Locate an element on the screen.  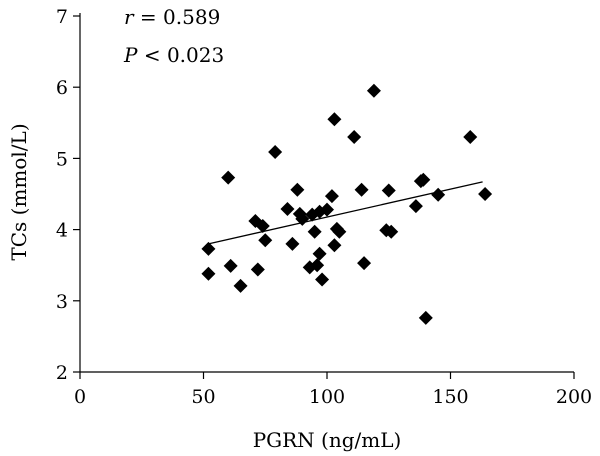
correlation-annotation: r = 0.589 is located at coordinates (172, 17).